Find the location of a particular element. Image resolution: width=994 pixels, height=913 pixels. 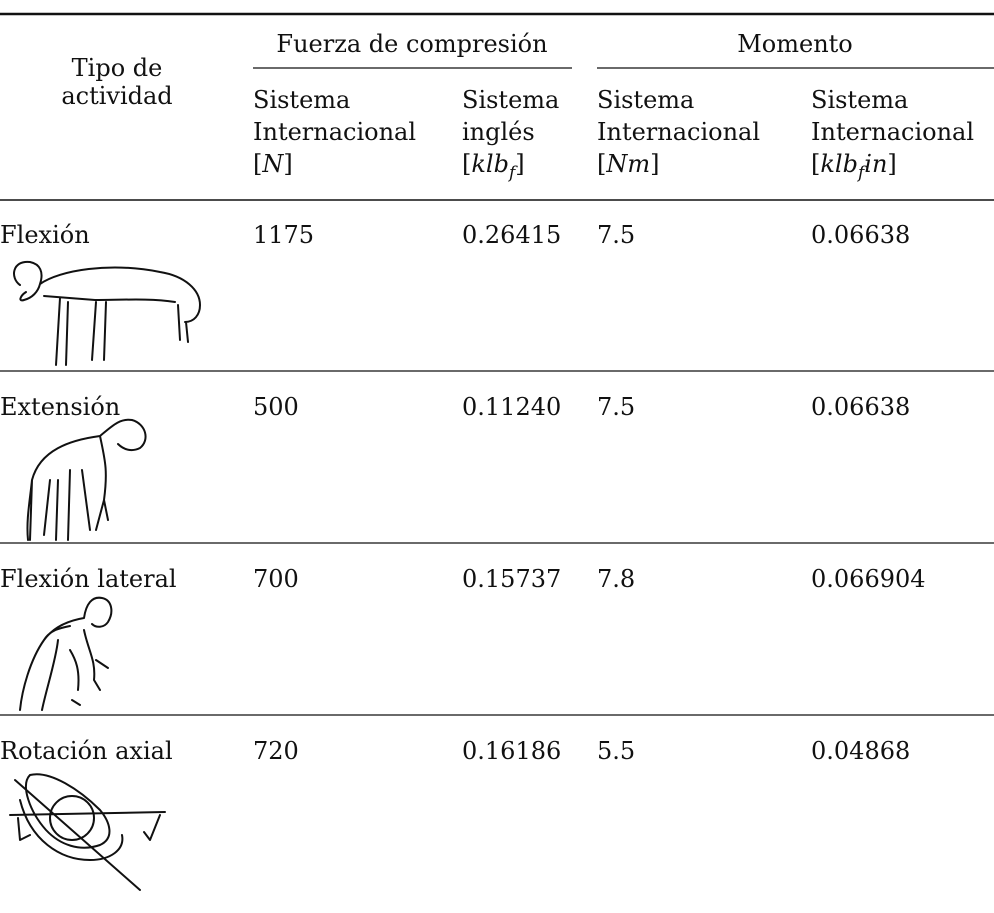

unit-part: N is located at coordinates (272, 164).